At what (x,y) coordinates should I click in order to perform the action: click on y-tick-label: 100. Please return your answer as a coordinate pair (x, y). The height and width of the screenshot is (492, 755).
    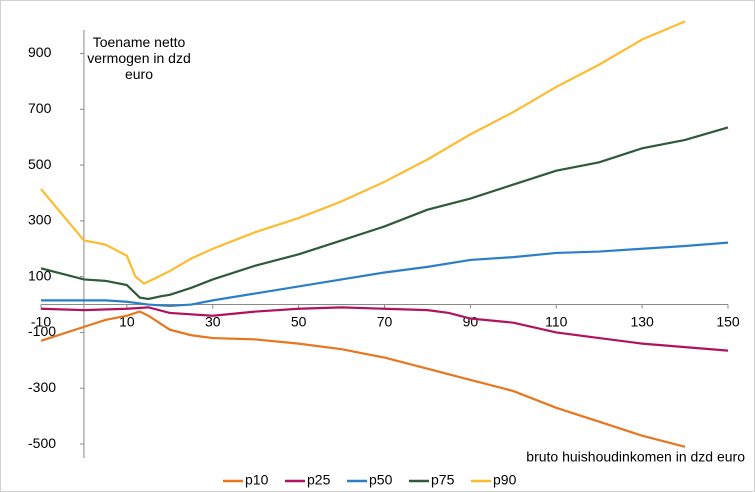
    Looking at the image, I should click on (40, 275).